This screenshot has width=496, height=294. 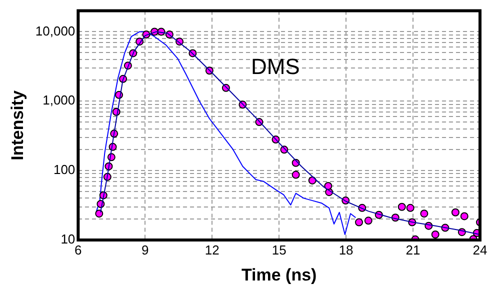 What do you see at coordinates (413, 250) in the screenshot?
I see `x-tick-label: 21` at bounding box center [413, 250].